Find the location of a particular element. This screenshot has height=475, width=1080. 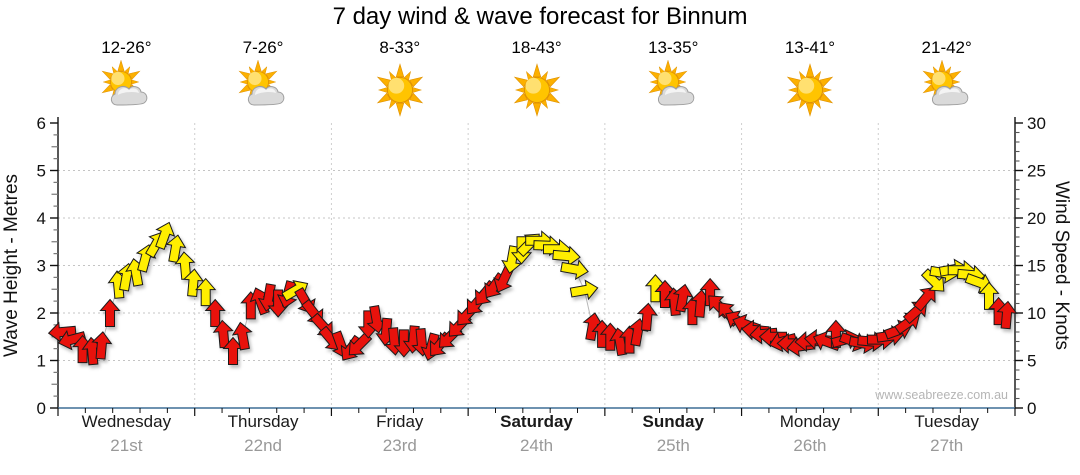

day-temperature: 8-33° is located at coordinates (400, 47).